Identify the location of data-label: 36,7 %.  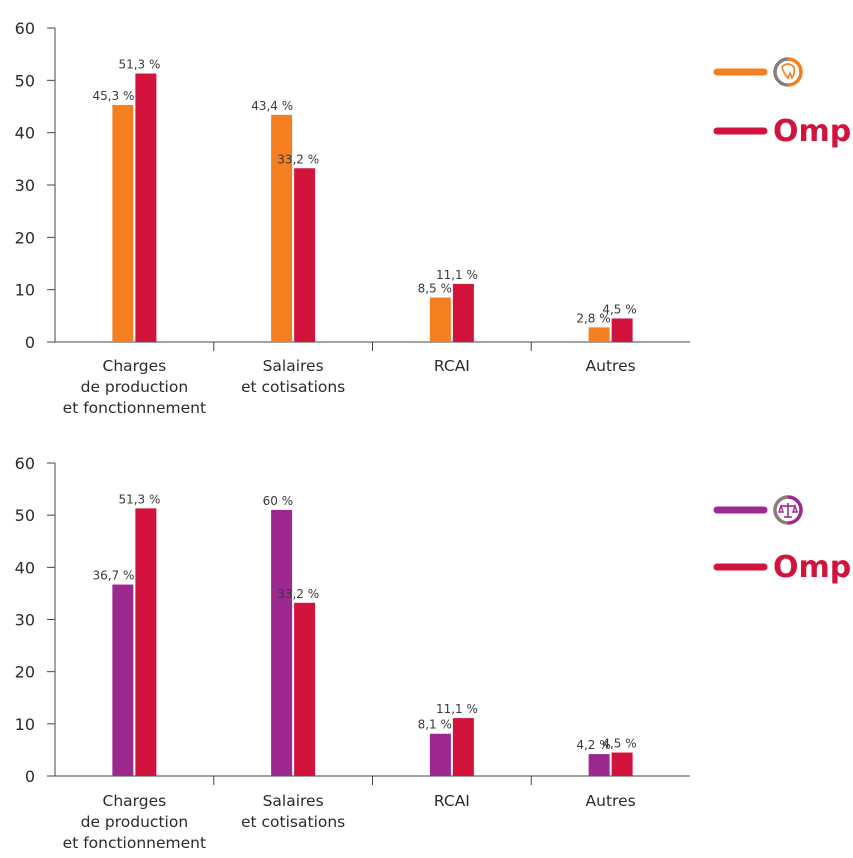
(113, 576).